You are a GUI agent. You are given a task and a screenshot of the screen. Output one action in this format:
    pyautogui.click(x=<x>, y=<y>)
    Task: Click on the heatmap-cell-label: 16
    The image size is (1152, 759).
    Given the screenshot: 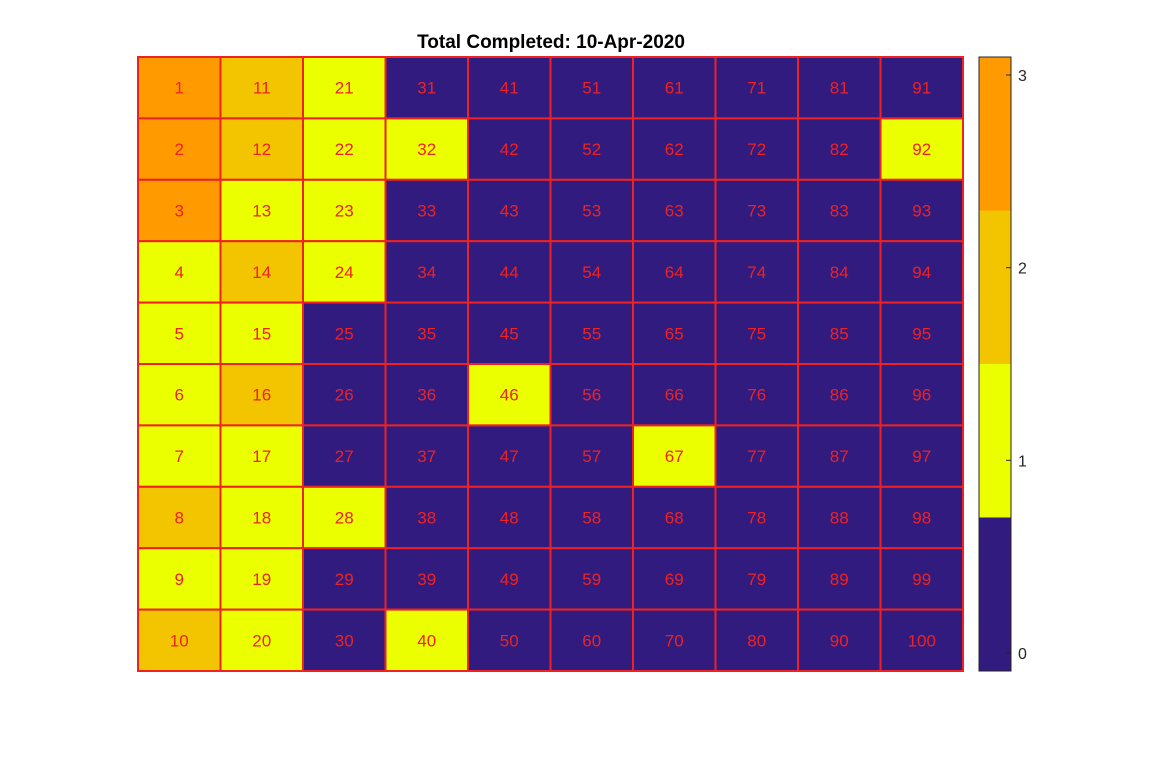 What is the action you would take?
    pyautogui.click(x=261, y=395)
    